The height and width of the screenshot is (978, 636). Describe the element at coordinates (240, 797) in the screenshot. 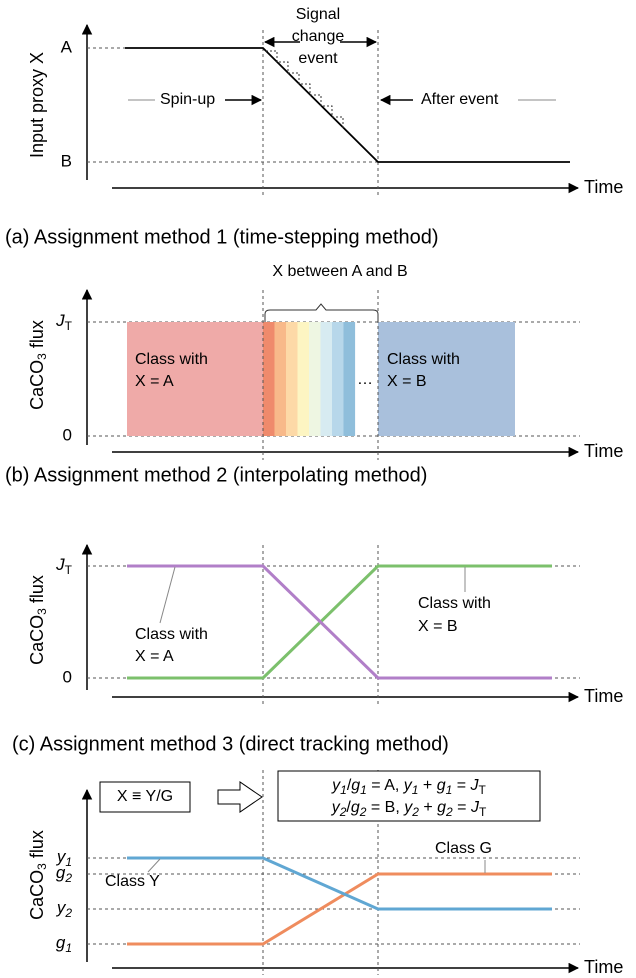

I see `hollow-arrow` at that location.